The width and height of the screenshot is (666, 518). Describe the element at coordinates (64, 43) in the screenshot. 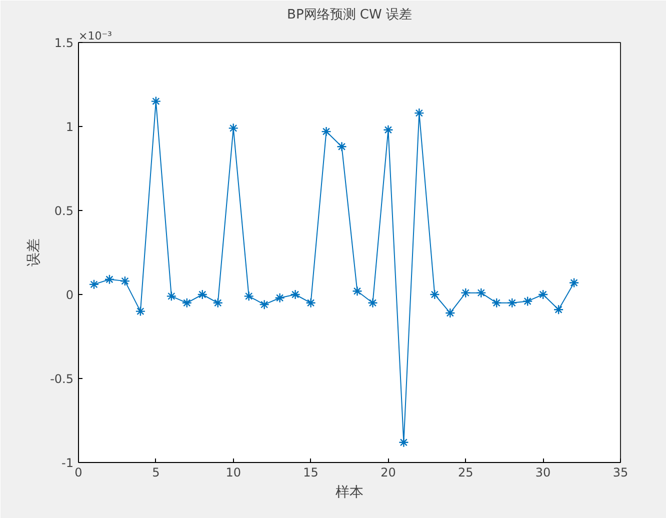

I see `y-tick-label: 1.5` at that location.